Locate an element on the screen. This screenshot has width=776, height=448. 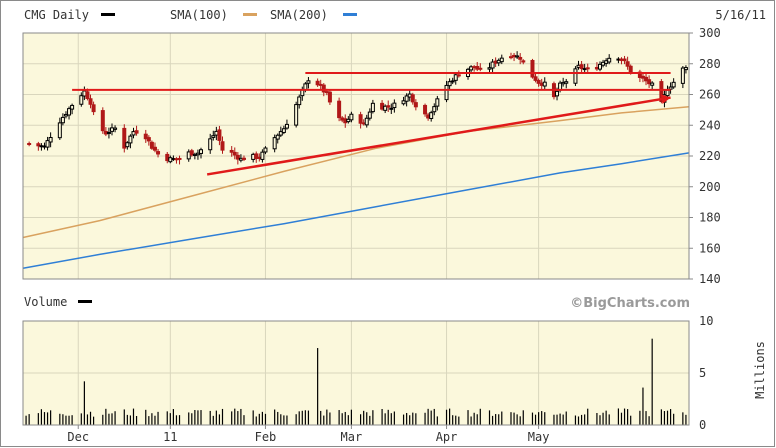
price-y-tick-label: 240 is located at coordinates (710, 125).